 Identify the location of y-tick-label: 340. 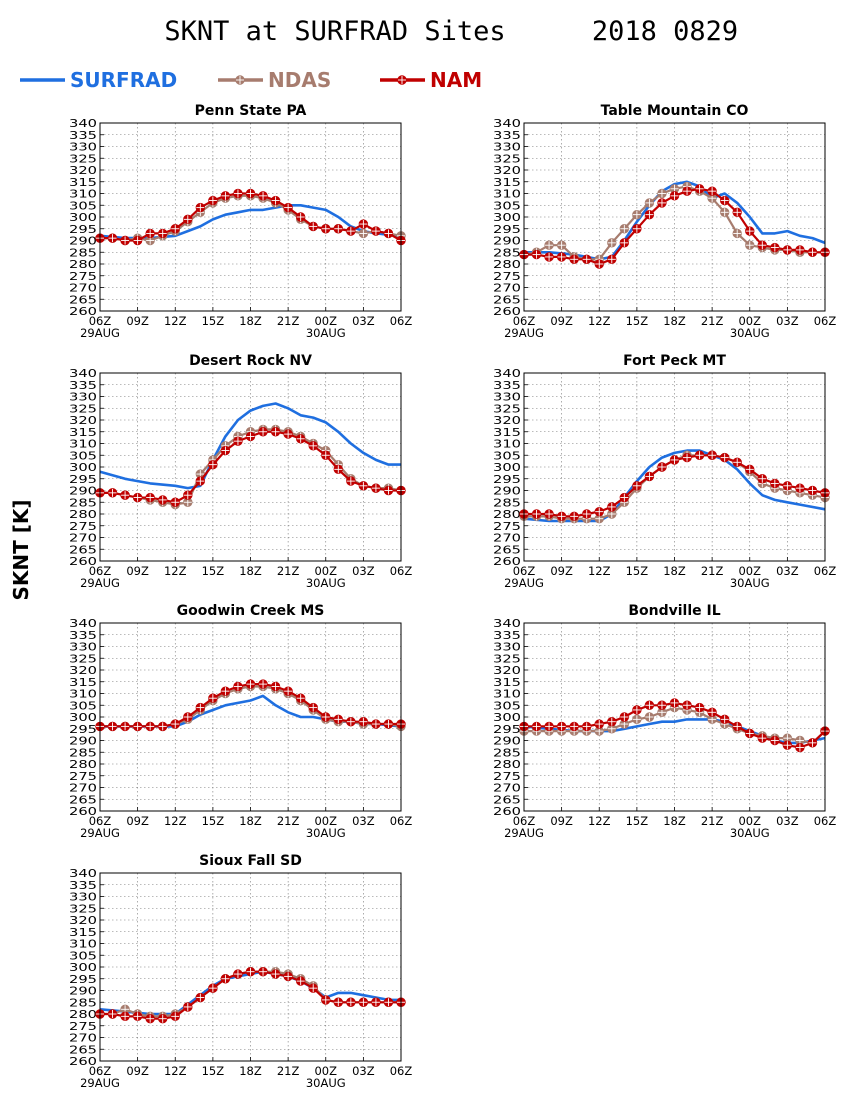
(83, 373).